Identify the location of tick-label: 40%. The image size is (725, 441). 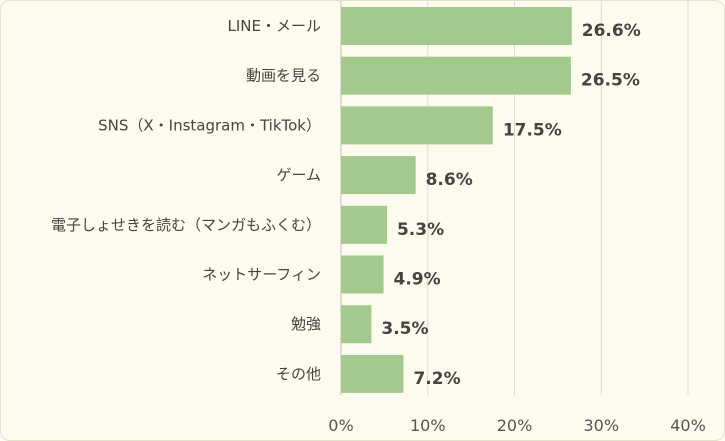
(688, 425).